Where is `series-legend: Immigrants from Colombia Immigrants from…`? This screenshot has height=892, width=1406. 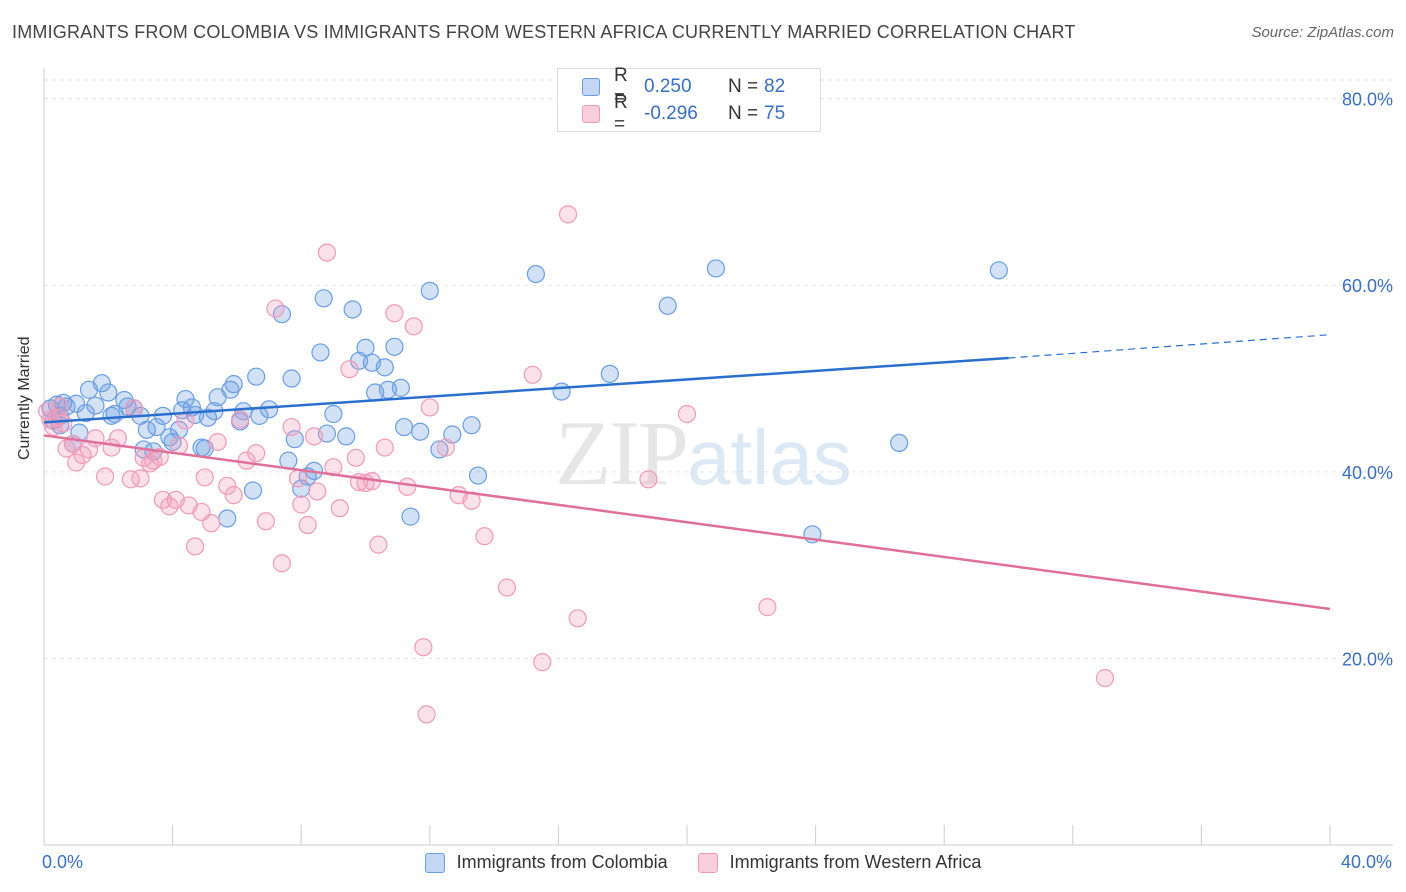
series-legend: Immigrants from Colombia Immigrants from… is located at coordinates (703, 862).